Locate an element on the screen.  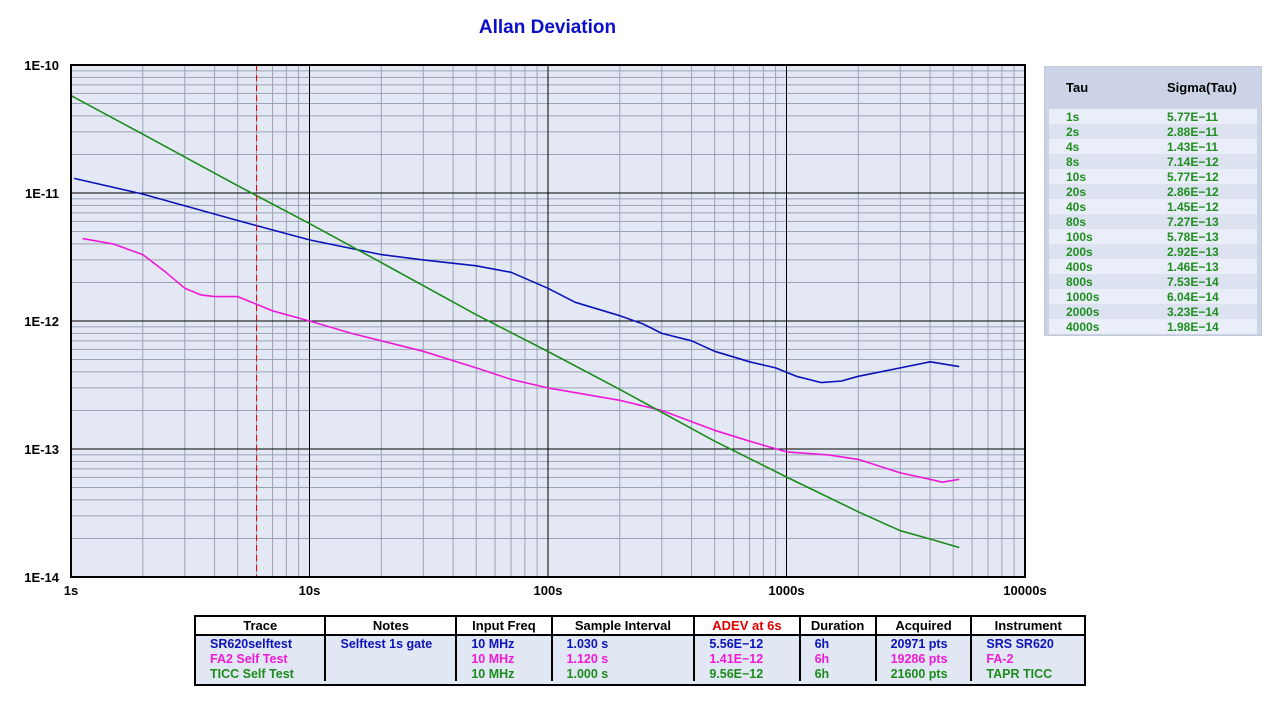
sigma-row: 10s 5.77E−12 is located at coordinates (1153, 176).